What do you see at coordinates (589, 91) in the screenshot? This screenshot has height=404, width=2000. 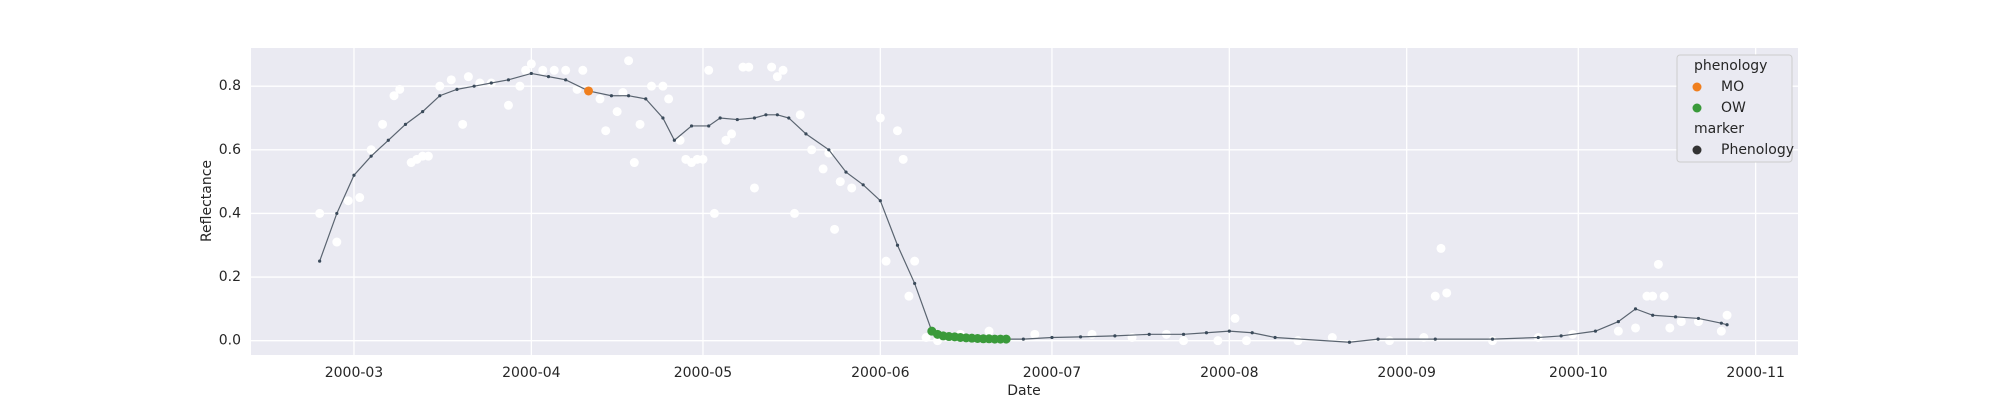 I see `phenology-point` at bounding box center [589, 91].